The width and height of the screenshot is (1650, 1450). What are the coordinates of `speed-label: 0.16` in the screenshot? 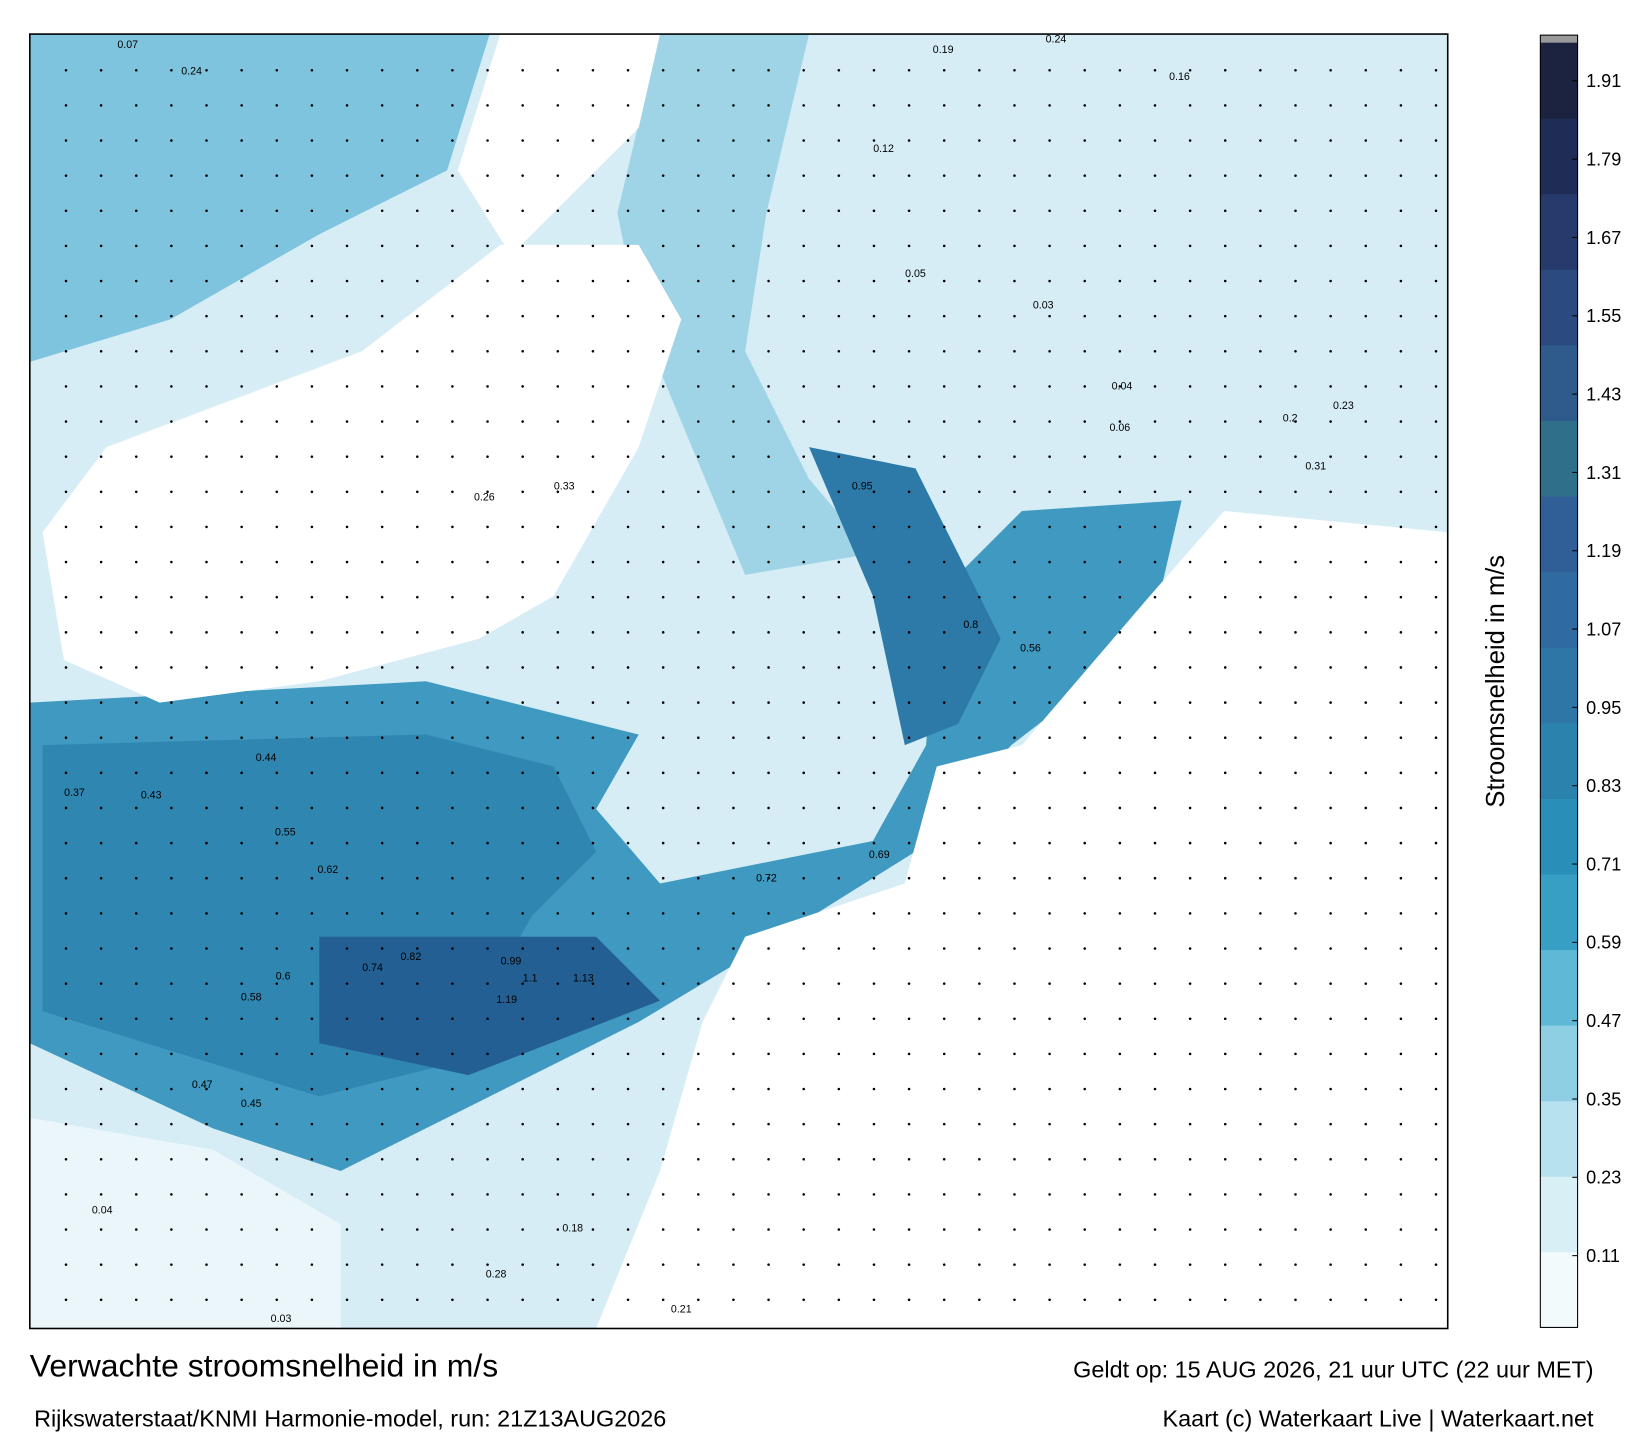 It's located at (1179, 77).